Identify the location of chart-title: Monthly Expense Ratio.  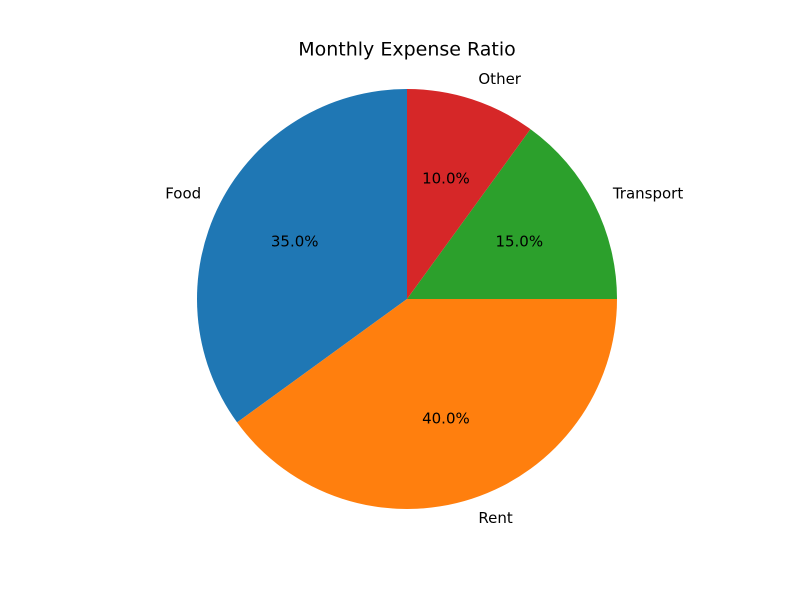
(407, 50).